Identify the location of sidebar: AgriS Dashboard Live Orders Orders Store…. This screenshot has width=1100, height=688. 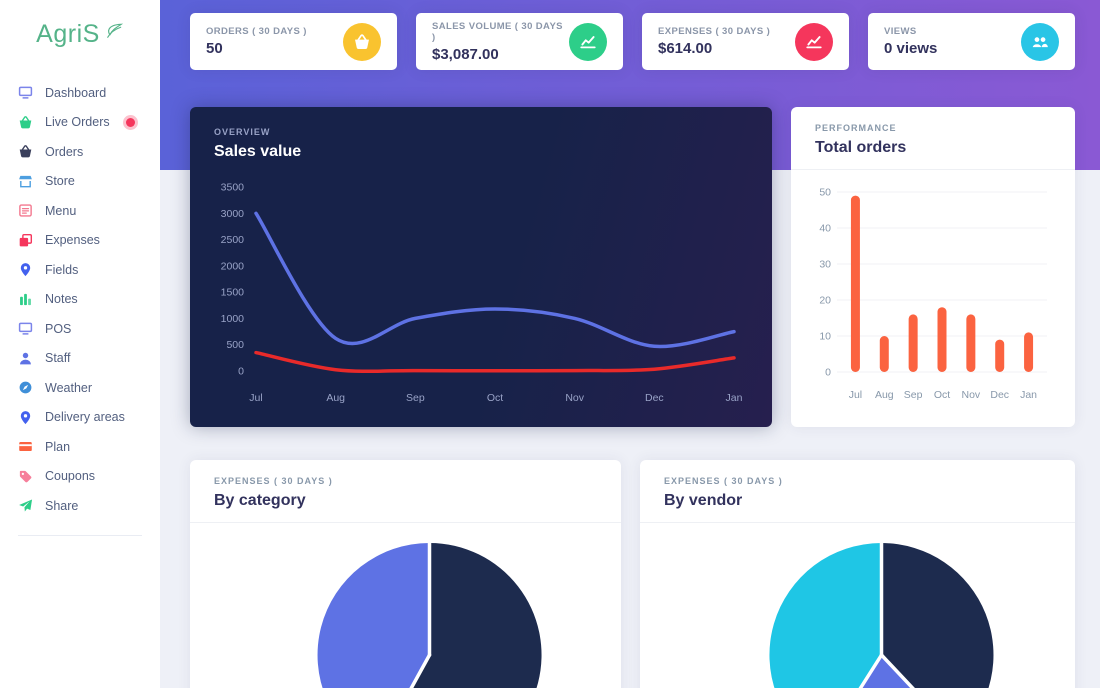
(80, 344).